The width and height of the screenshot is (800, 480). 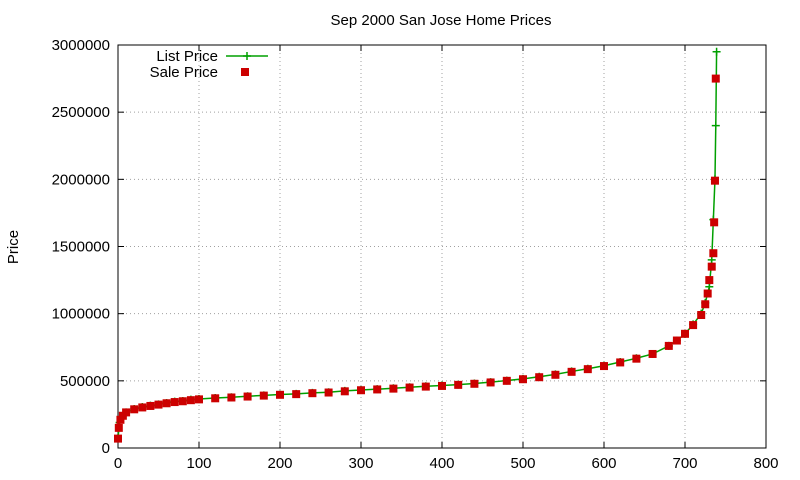 I want to click on x-tick-label: 0, so click(x=118, y=463).